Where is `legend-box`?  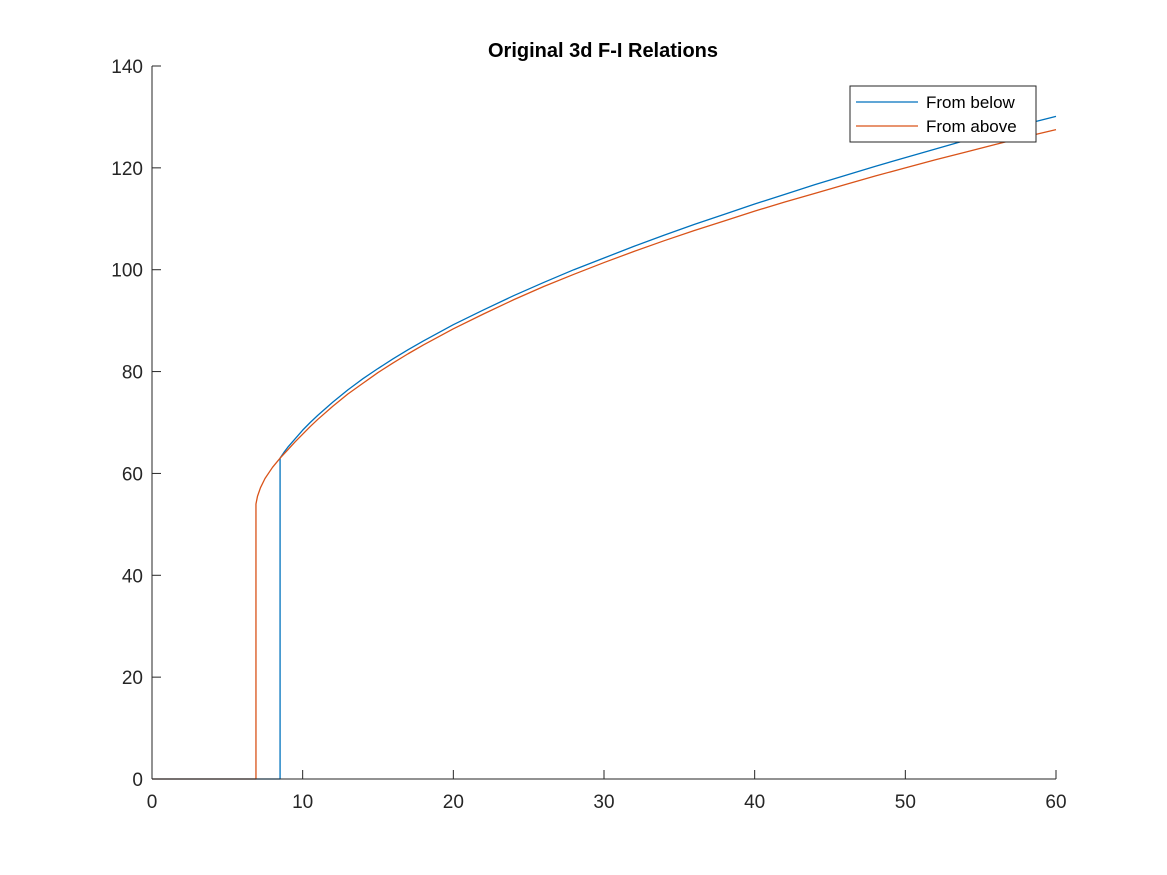 legend-box is located at coordinates (943, 114).